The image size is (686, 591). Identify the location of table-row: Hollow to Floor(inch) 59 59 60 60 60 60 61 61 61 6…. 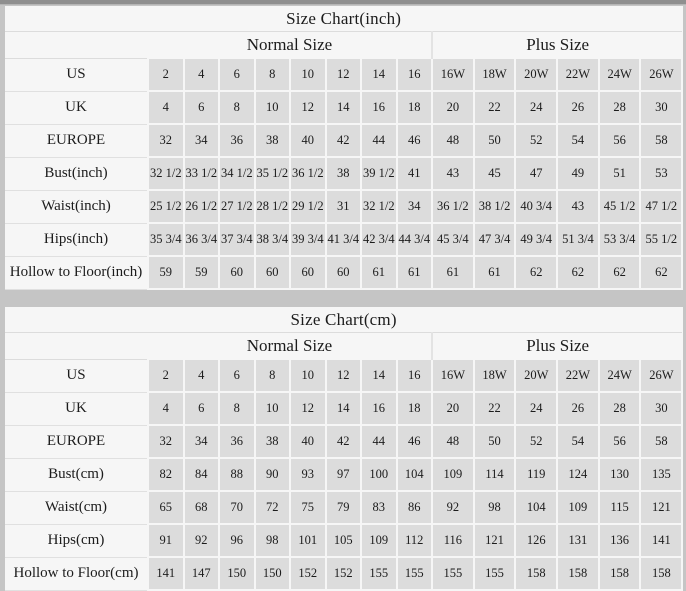
(344, 272).